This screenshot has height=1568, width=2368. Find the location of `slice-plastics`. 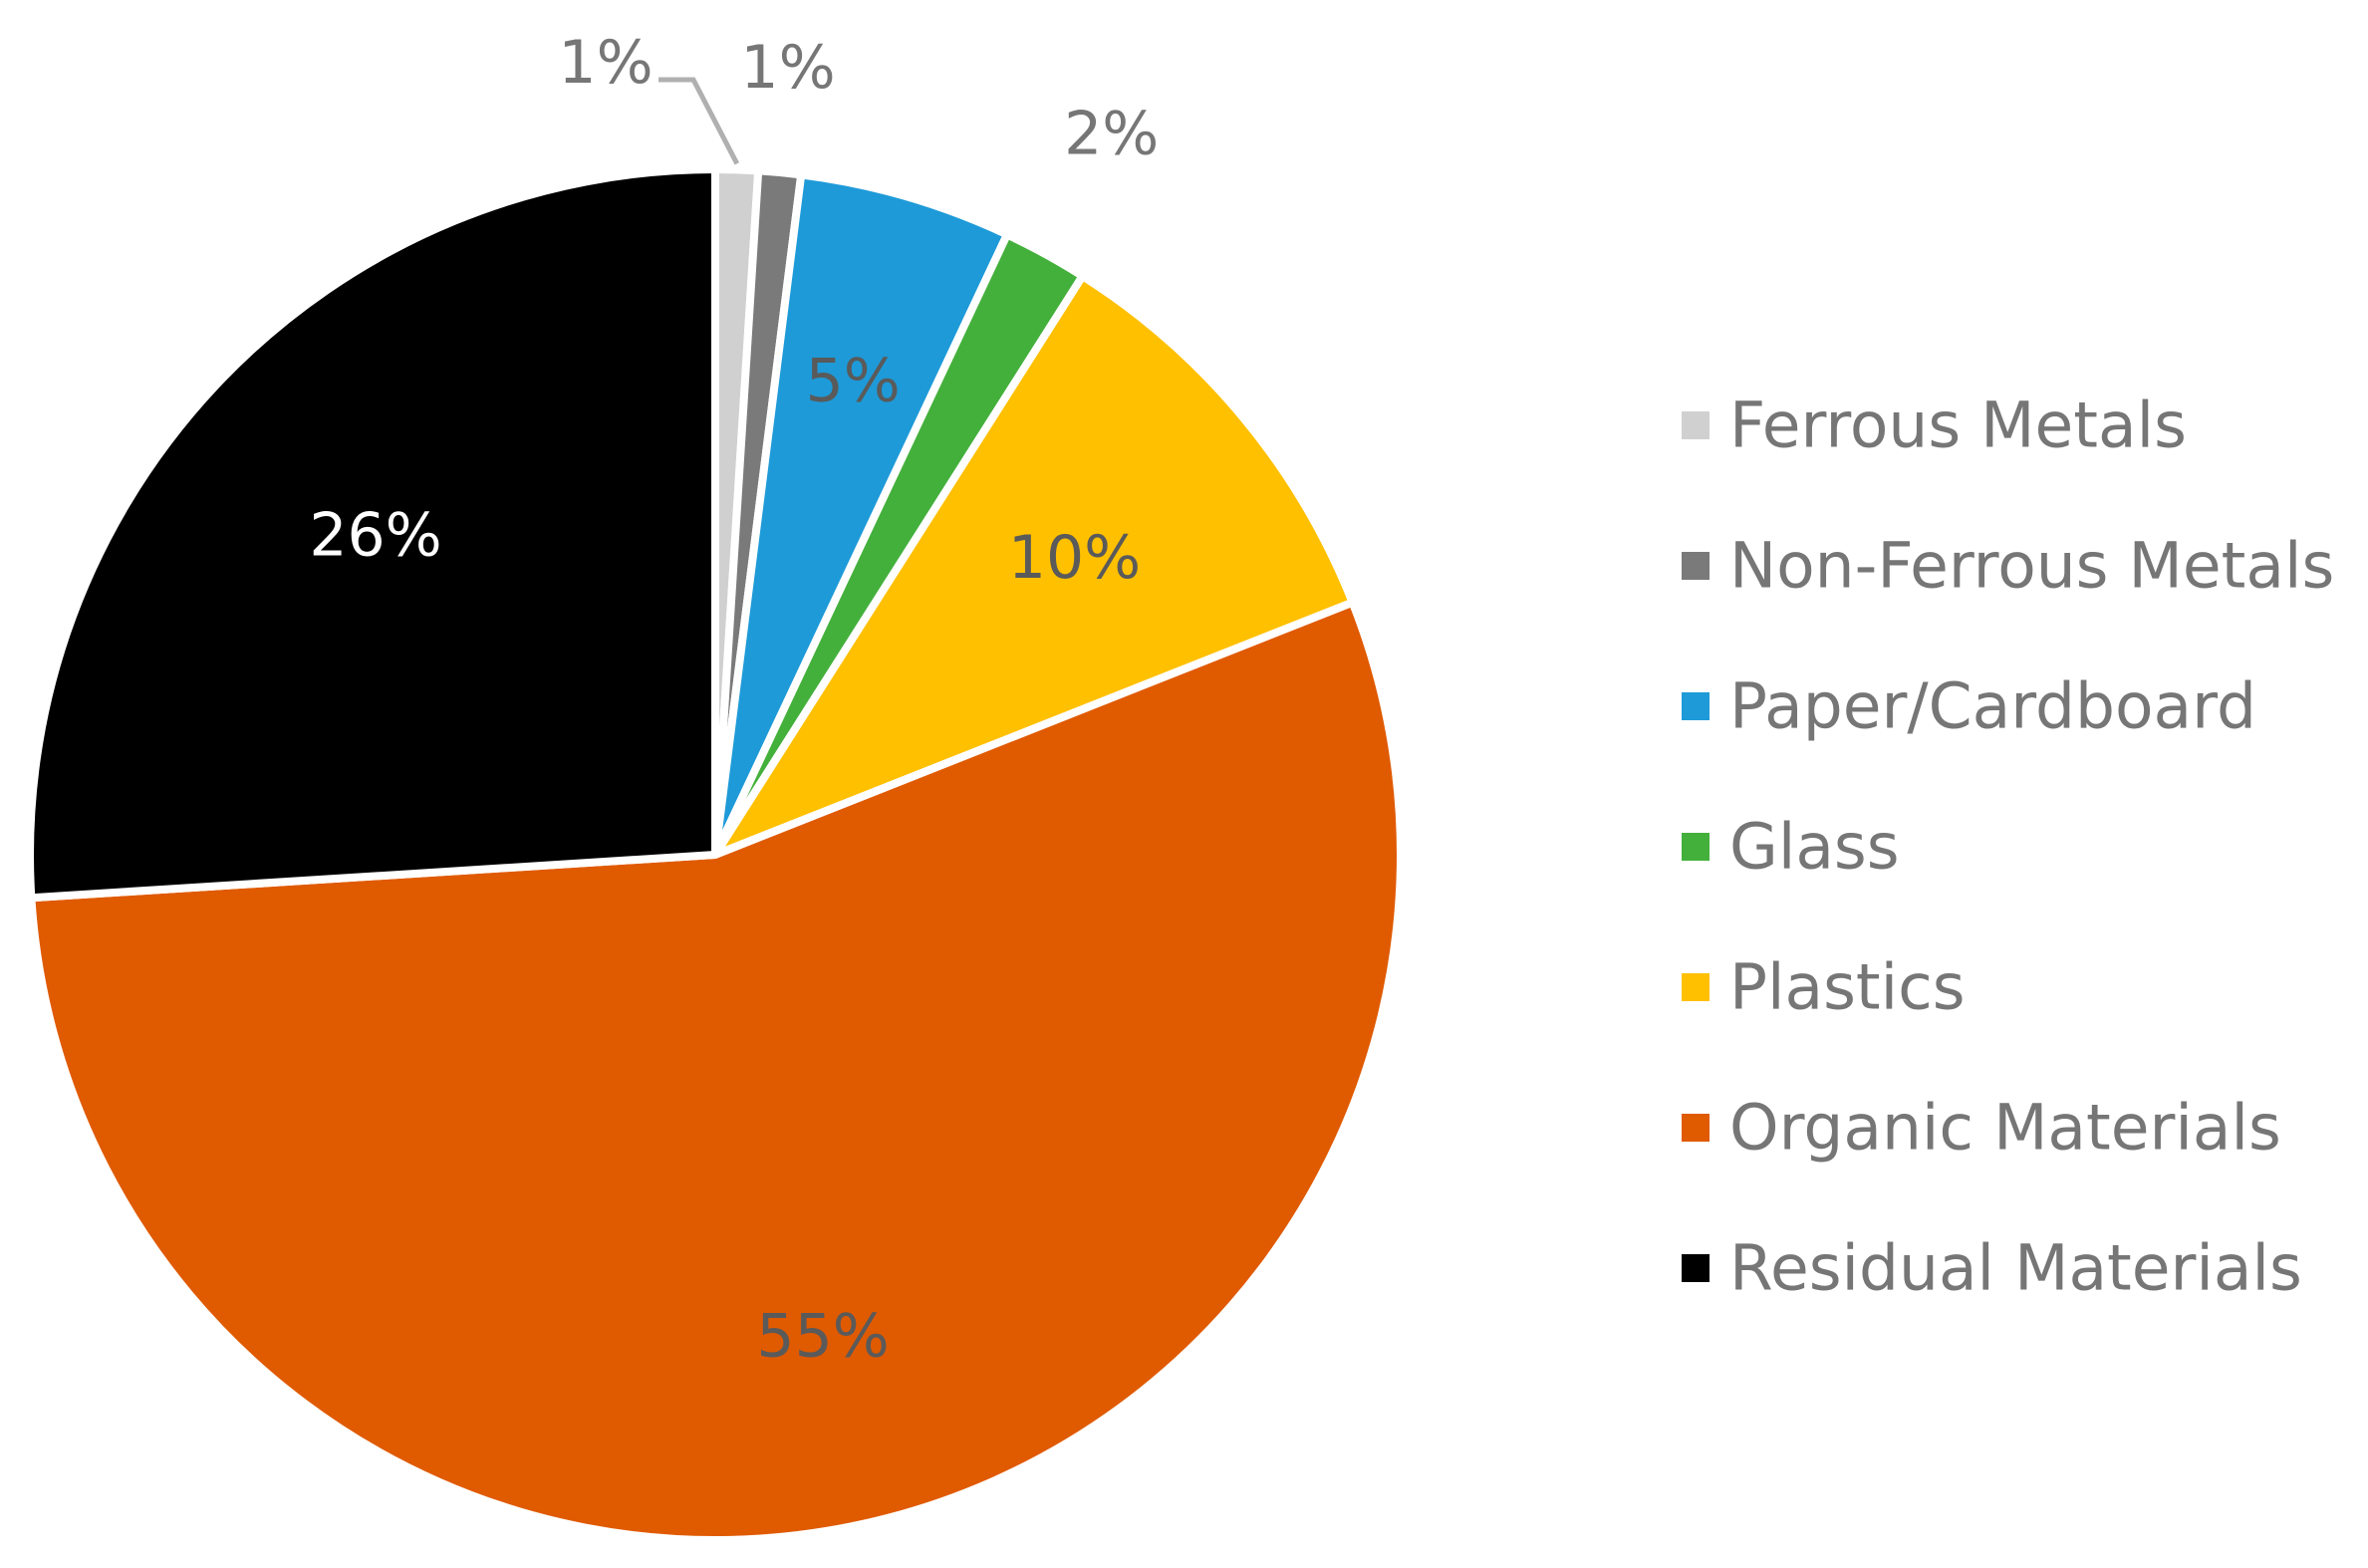

slice-plastics is located at coordinates (1034, 565).